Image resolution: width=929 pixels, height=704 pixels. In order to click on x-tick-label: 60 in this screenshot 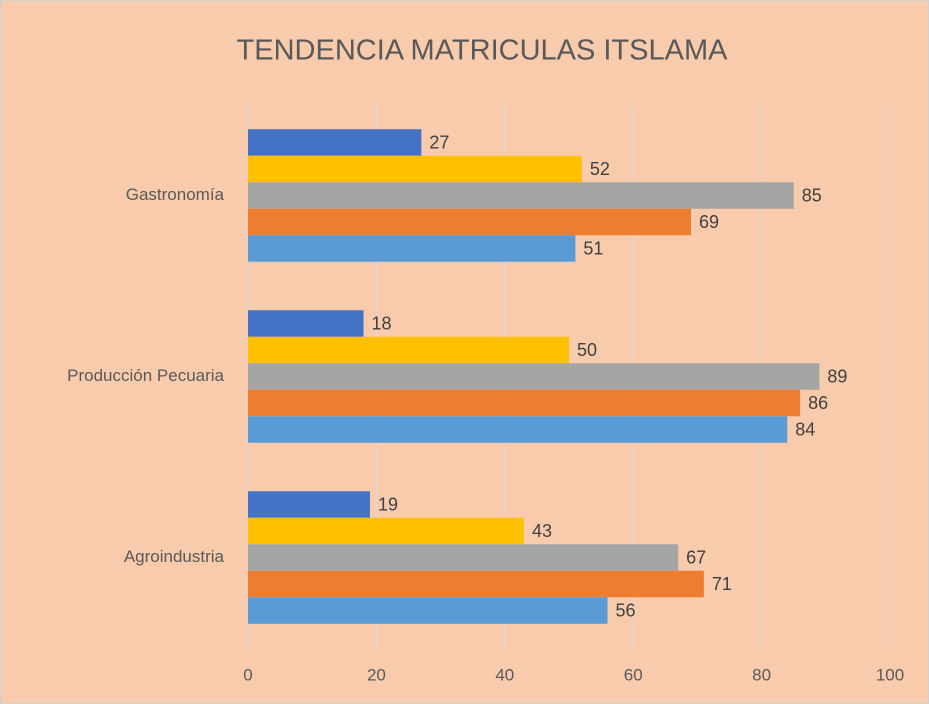, I will do `click(633, 674)`.